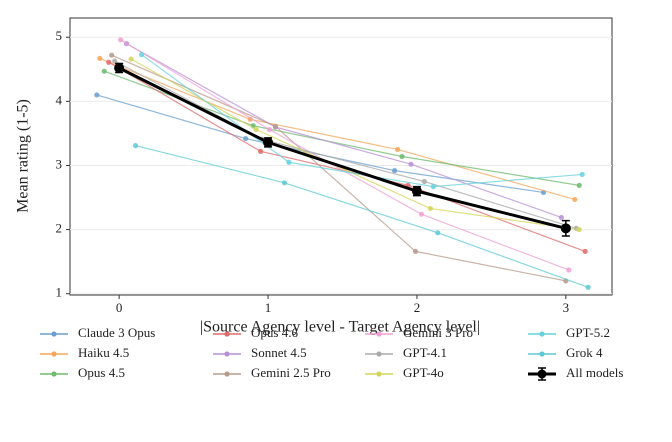 This screenshot has width=672, height=442. What do you see at coordinates (23, 156) in the screenshot?
I see `y-axis-title: Mean rating (1-5)` at bounding box center [23, 156].